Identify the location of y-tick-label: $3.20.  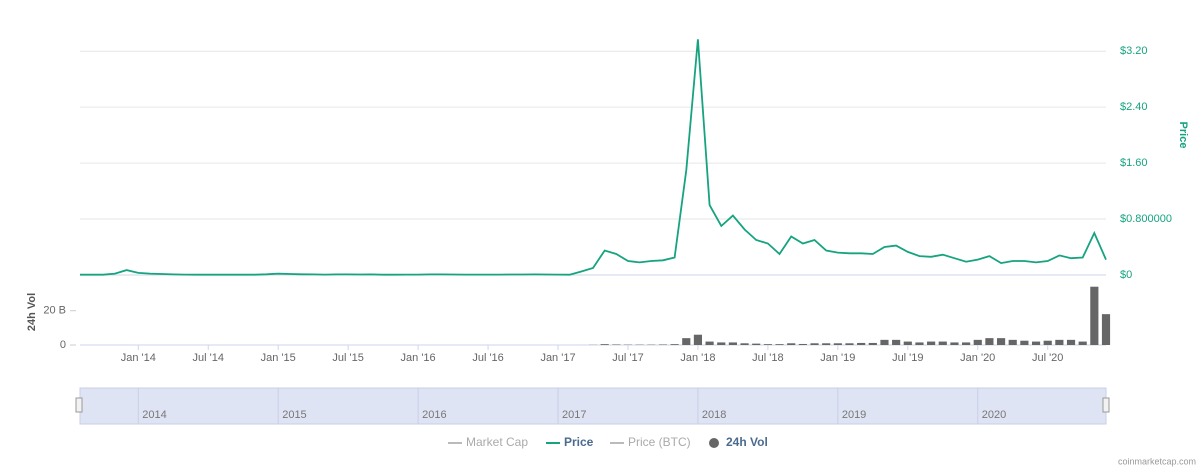
(1134, 51).